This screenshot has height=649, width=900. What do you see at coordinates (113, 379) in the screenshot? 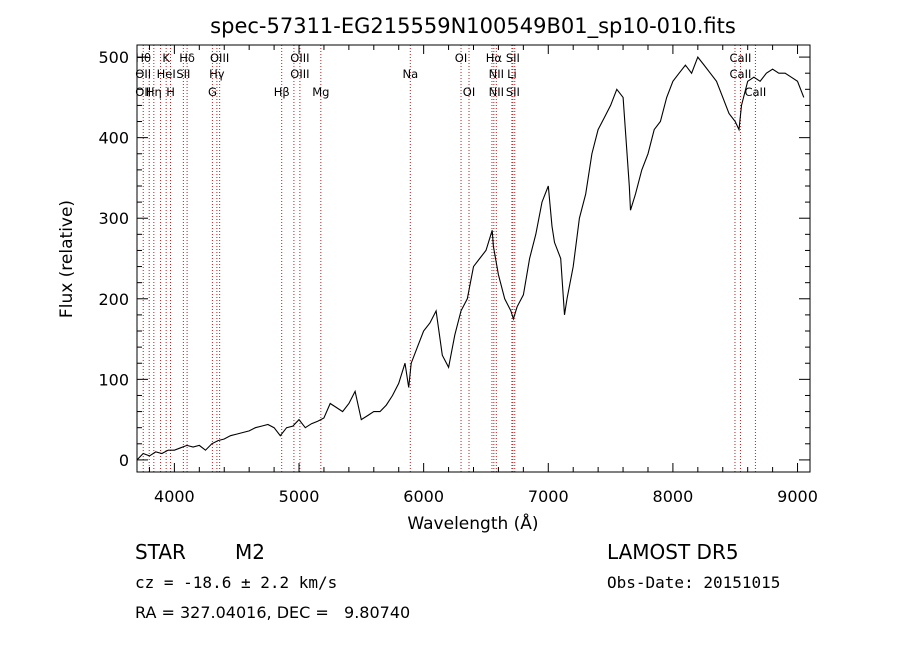
I see `y-tick-label: 100` at bounding box center [113, 379].